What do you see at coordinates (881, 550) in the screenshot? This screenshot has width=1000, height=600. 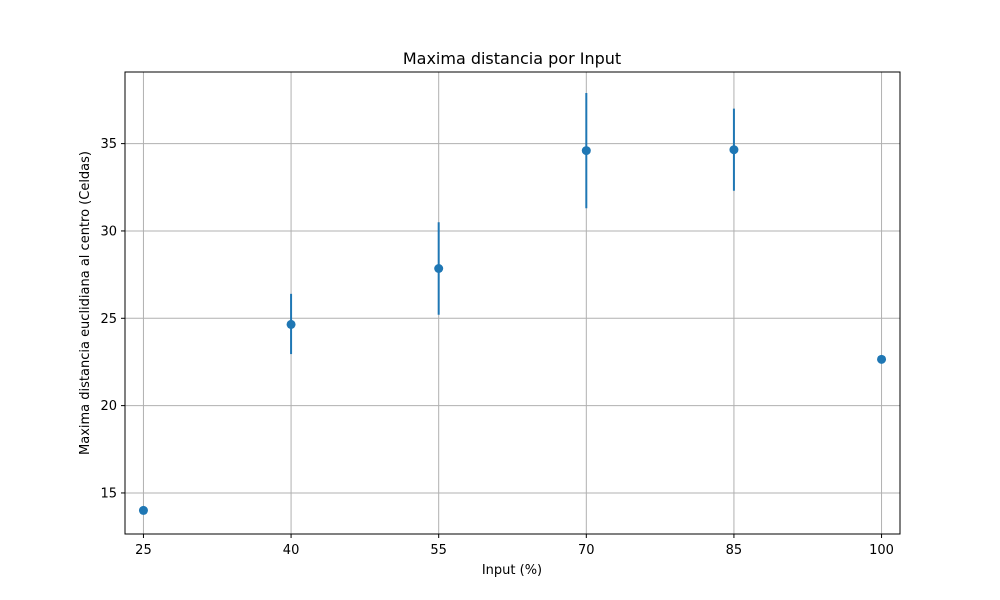 I see `x-tick-label: 100` at bounding box center [881, 550].